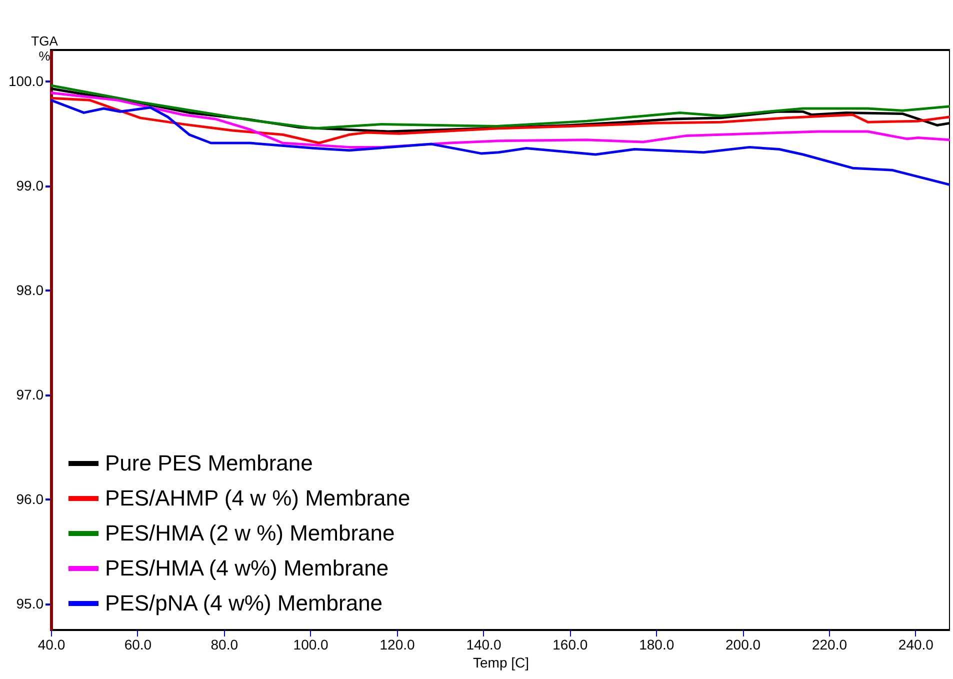 This screenshot has height=679, width=953. Describe the element at coordinates (743, 644) in the screenshot. I see `x-tick-label: 200.0` at that location.